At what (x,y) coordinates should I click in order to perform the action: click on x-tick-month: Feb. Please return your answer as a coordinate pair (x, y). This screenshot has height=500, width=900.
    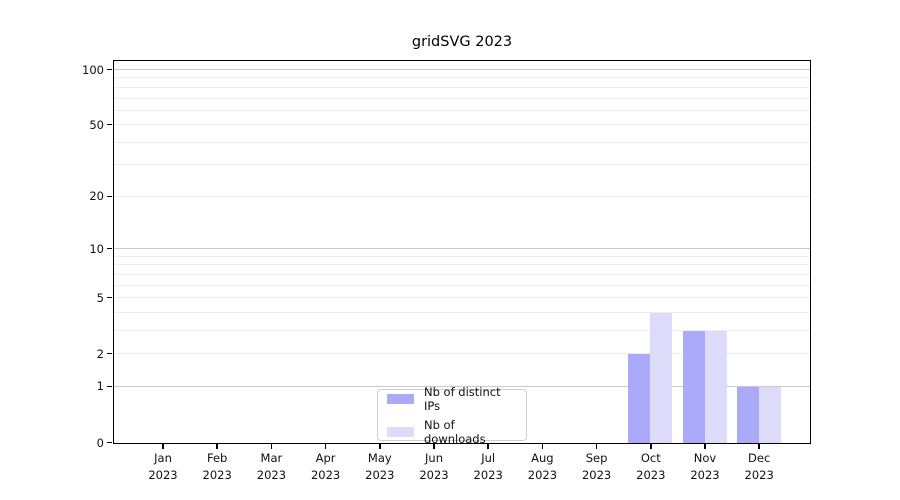
    Looking at the image, I should click on (217, 458).